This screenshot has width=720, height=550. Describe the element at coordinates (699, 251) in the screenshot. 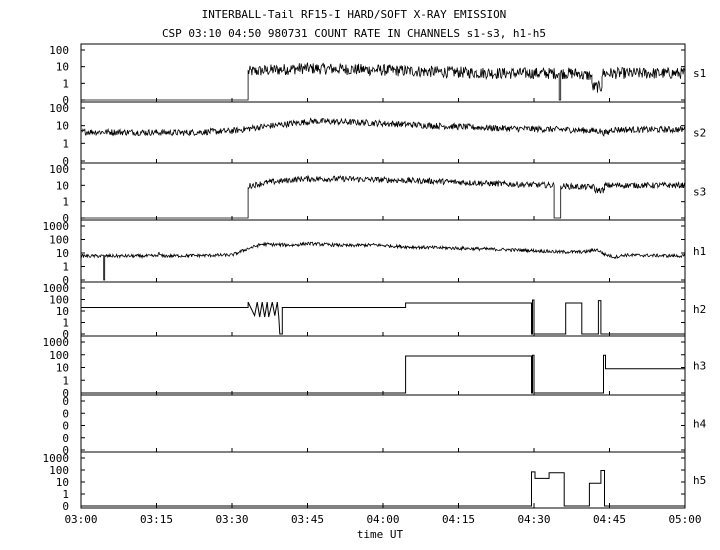

I see `panel-label-h1: h1` at that location.